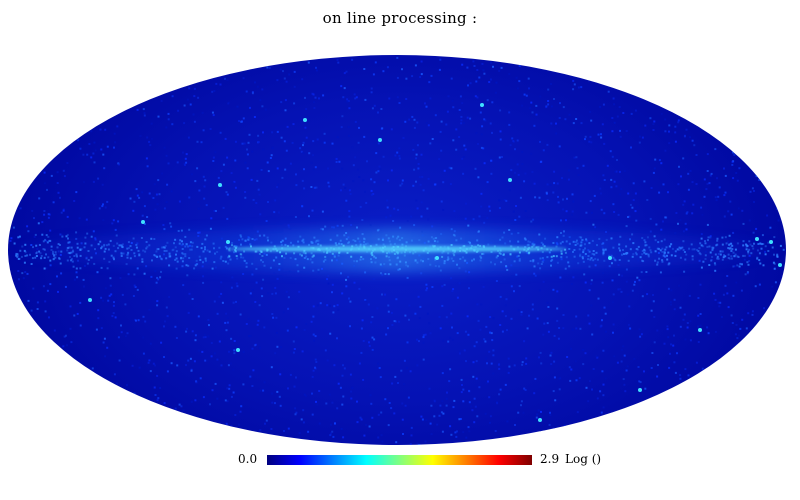  I want to click on colorbar-min-label: 0.0, so click(248, 459).